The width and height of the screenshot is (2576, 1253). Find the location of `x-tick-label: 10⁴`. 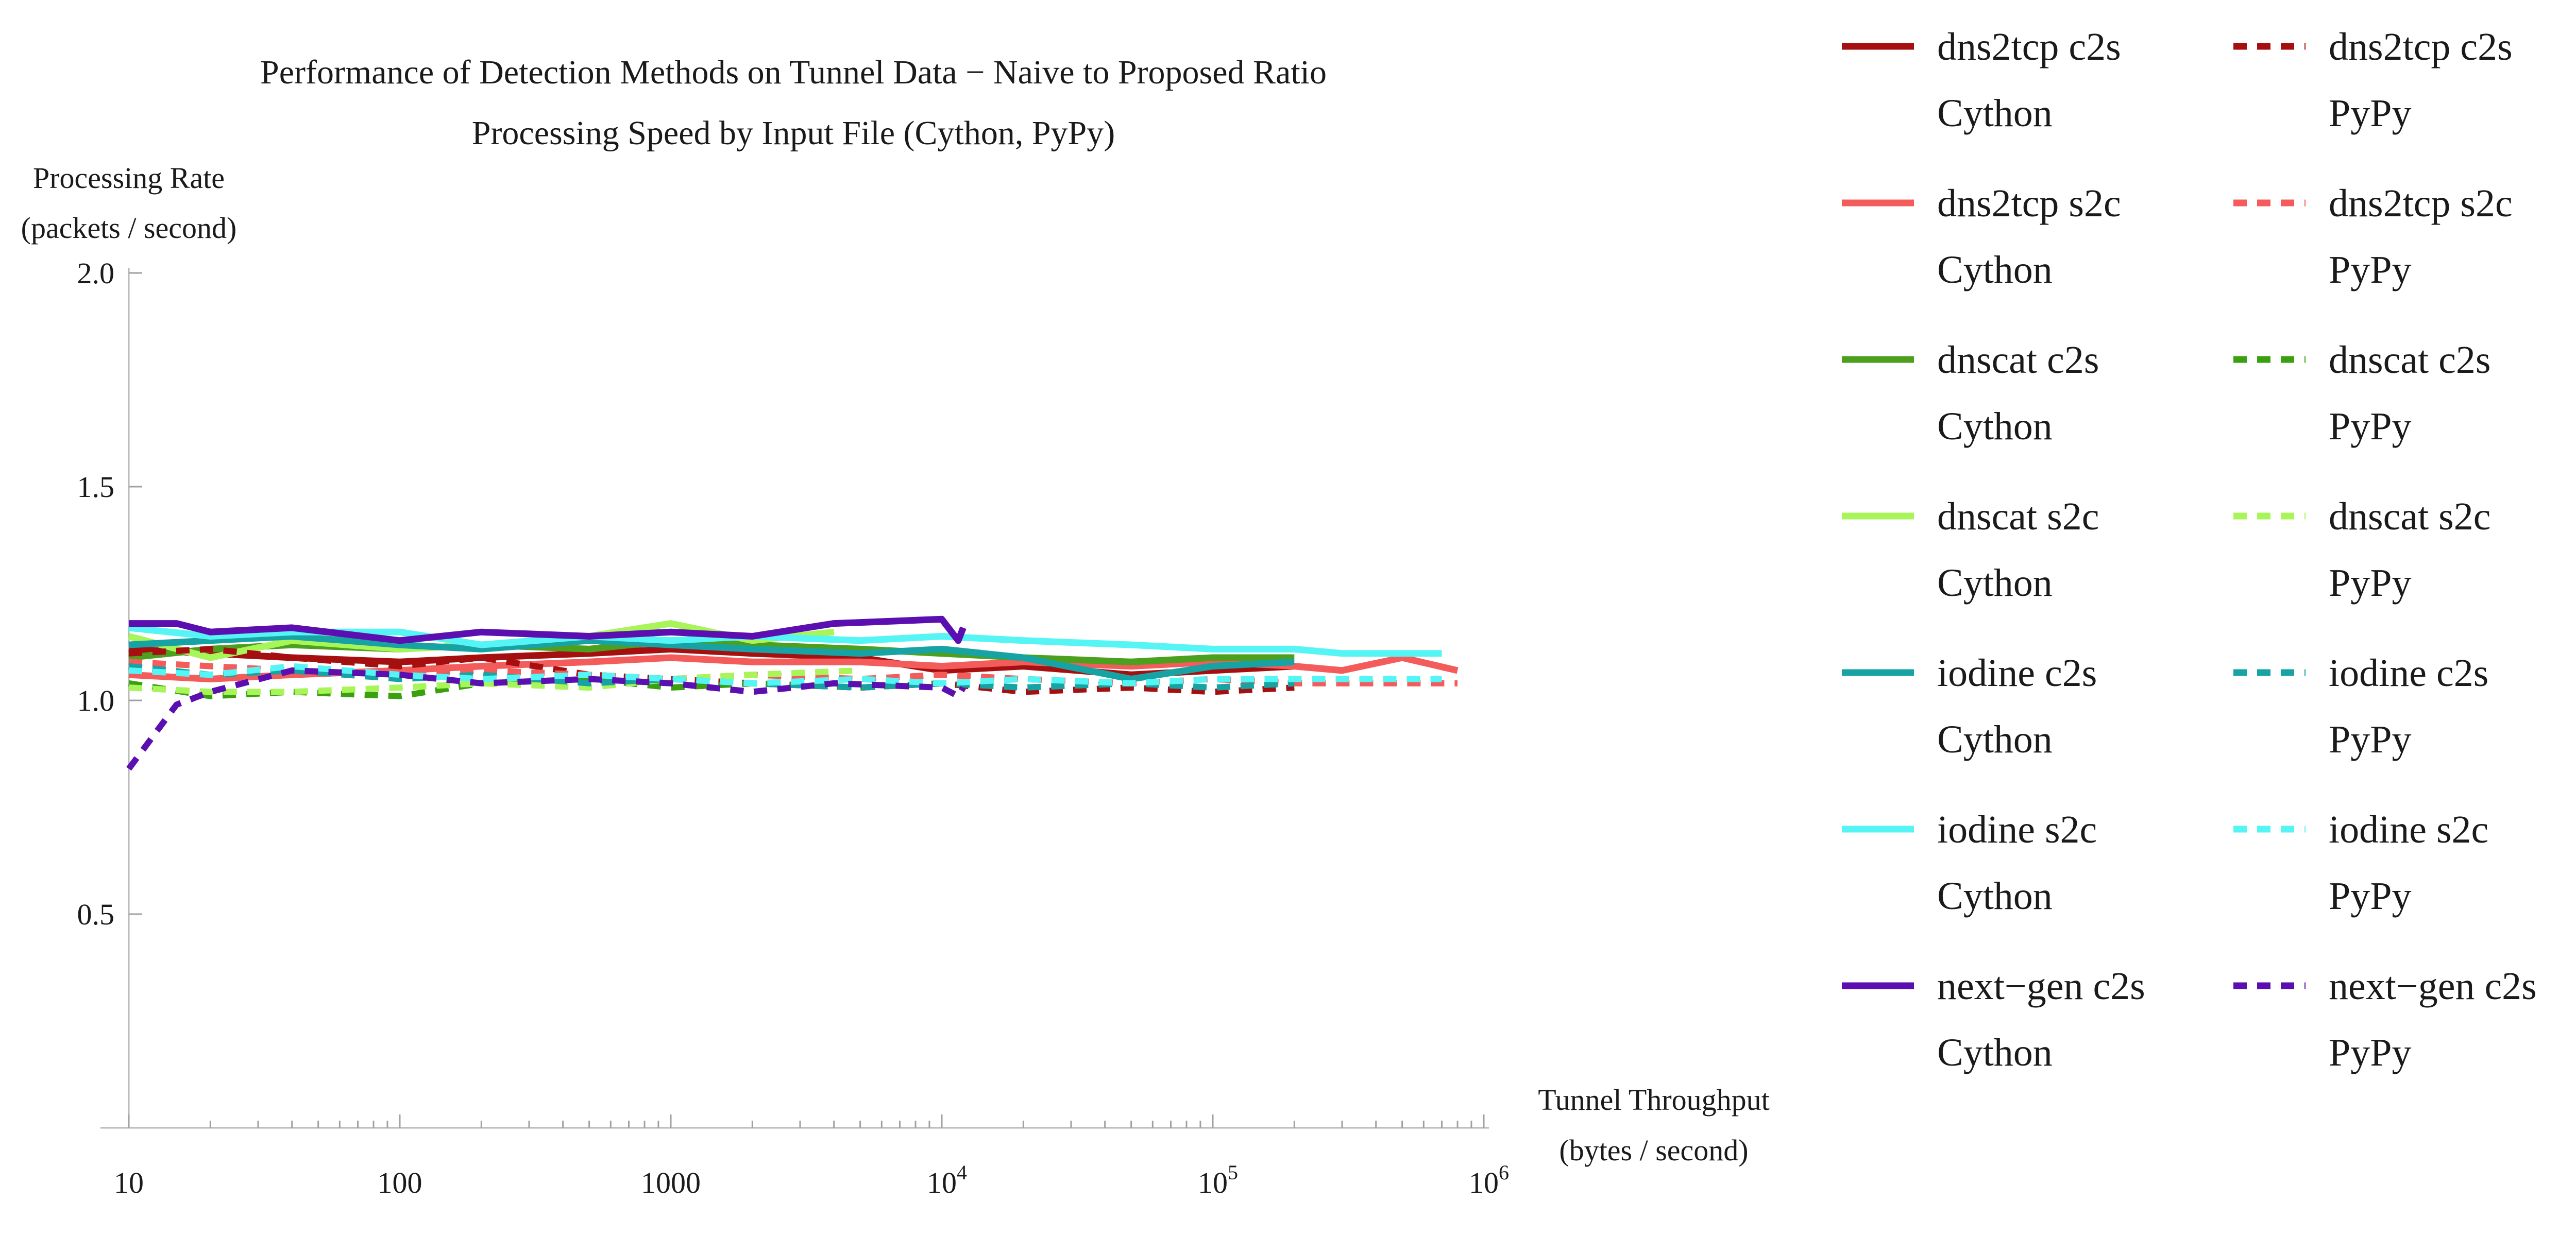

x-tick-label: 10⁴ is located at coordinates (947, 1180).